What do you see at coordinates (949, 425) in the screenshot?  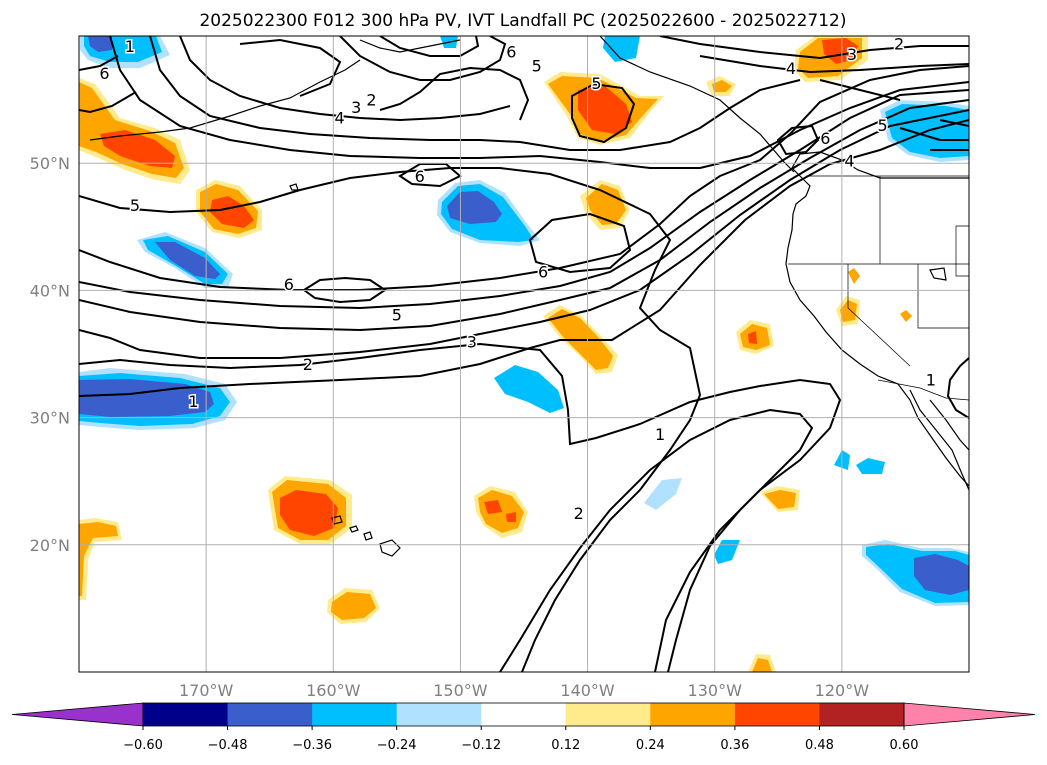 I see `gulf-of-california-coast` at bounding box center [949, 425].